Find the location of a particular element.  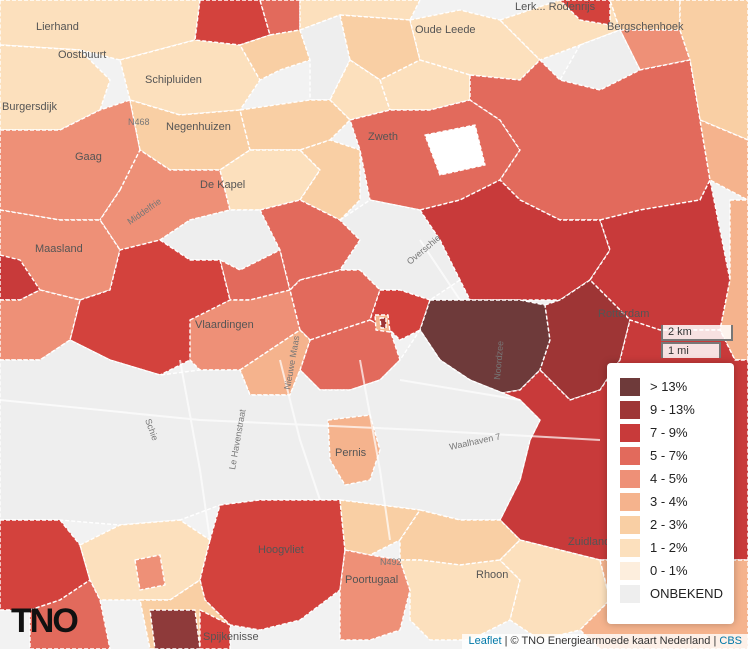

legend-label: 9 - 13% is located at coordinates (672, 409).